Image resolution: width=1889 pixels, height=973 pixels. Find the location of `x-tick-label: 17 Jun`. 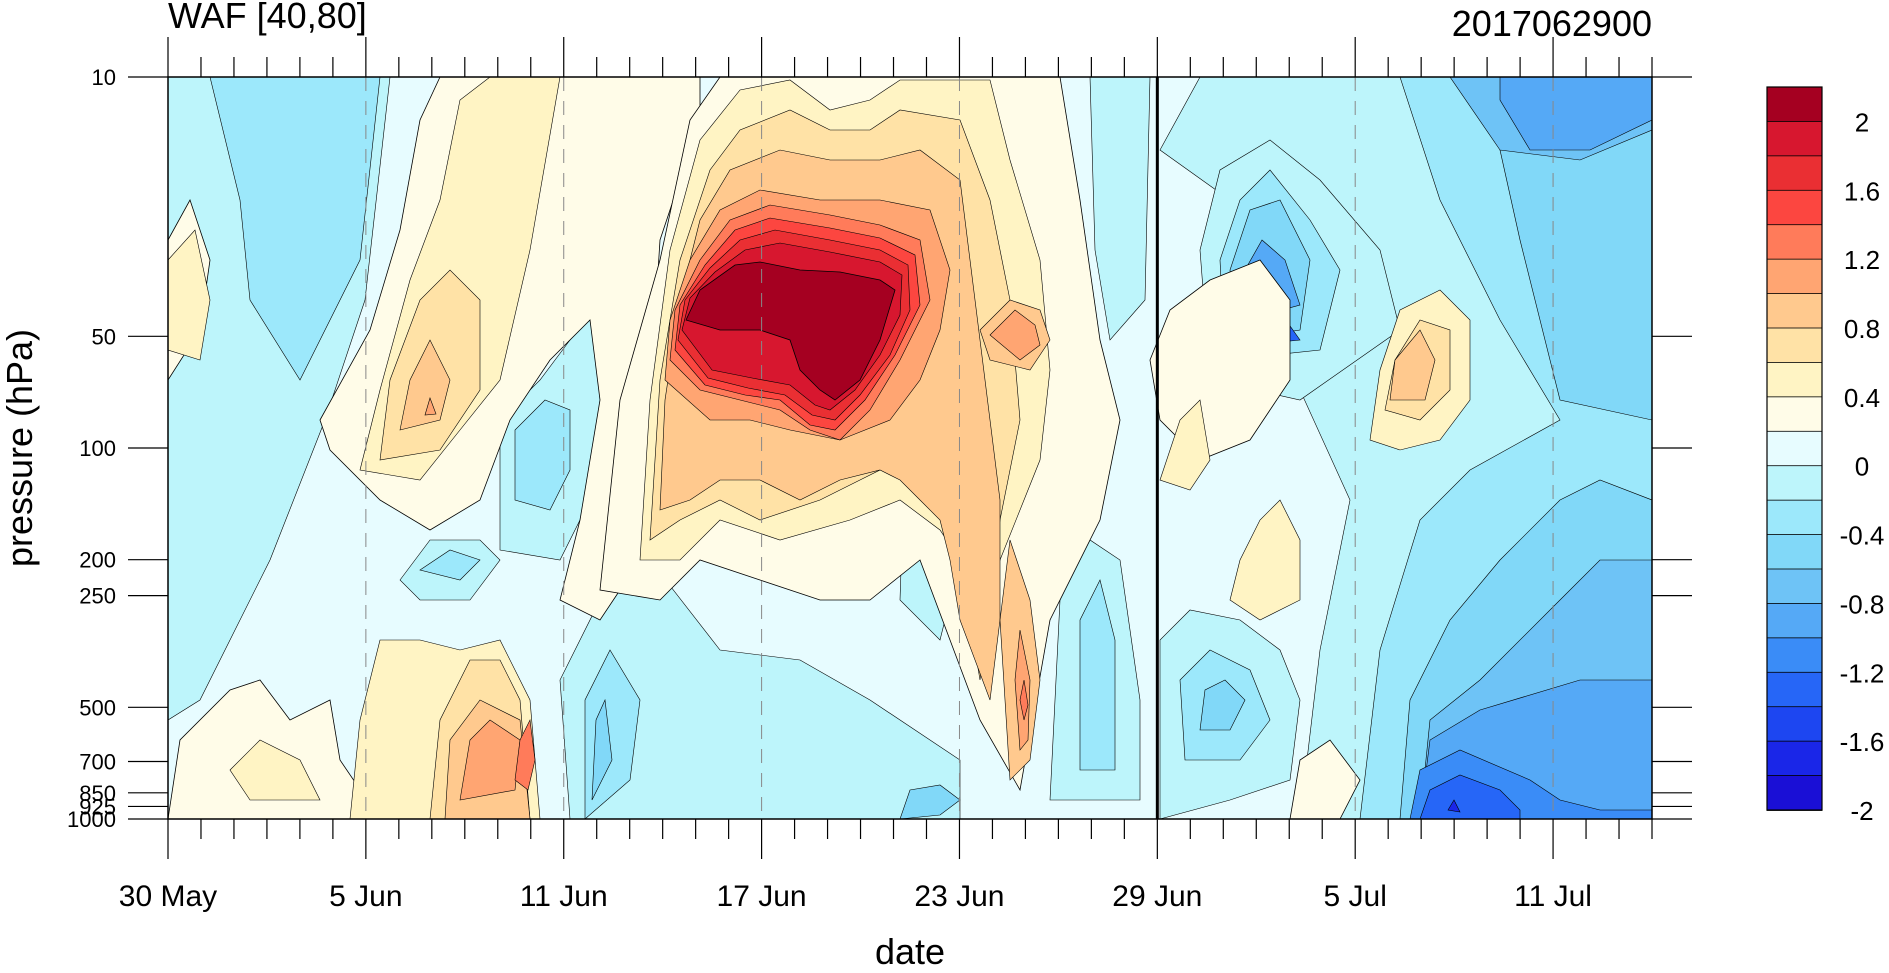

x-tick-label: 17 Jun is located at coordinates (762, 896).